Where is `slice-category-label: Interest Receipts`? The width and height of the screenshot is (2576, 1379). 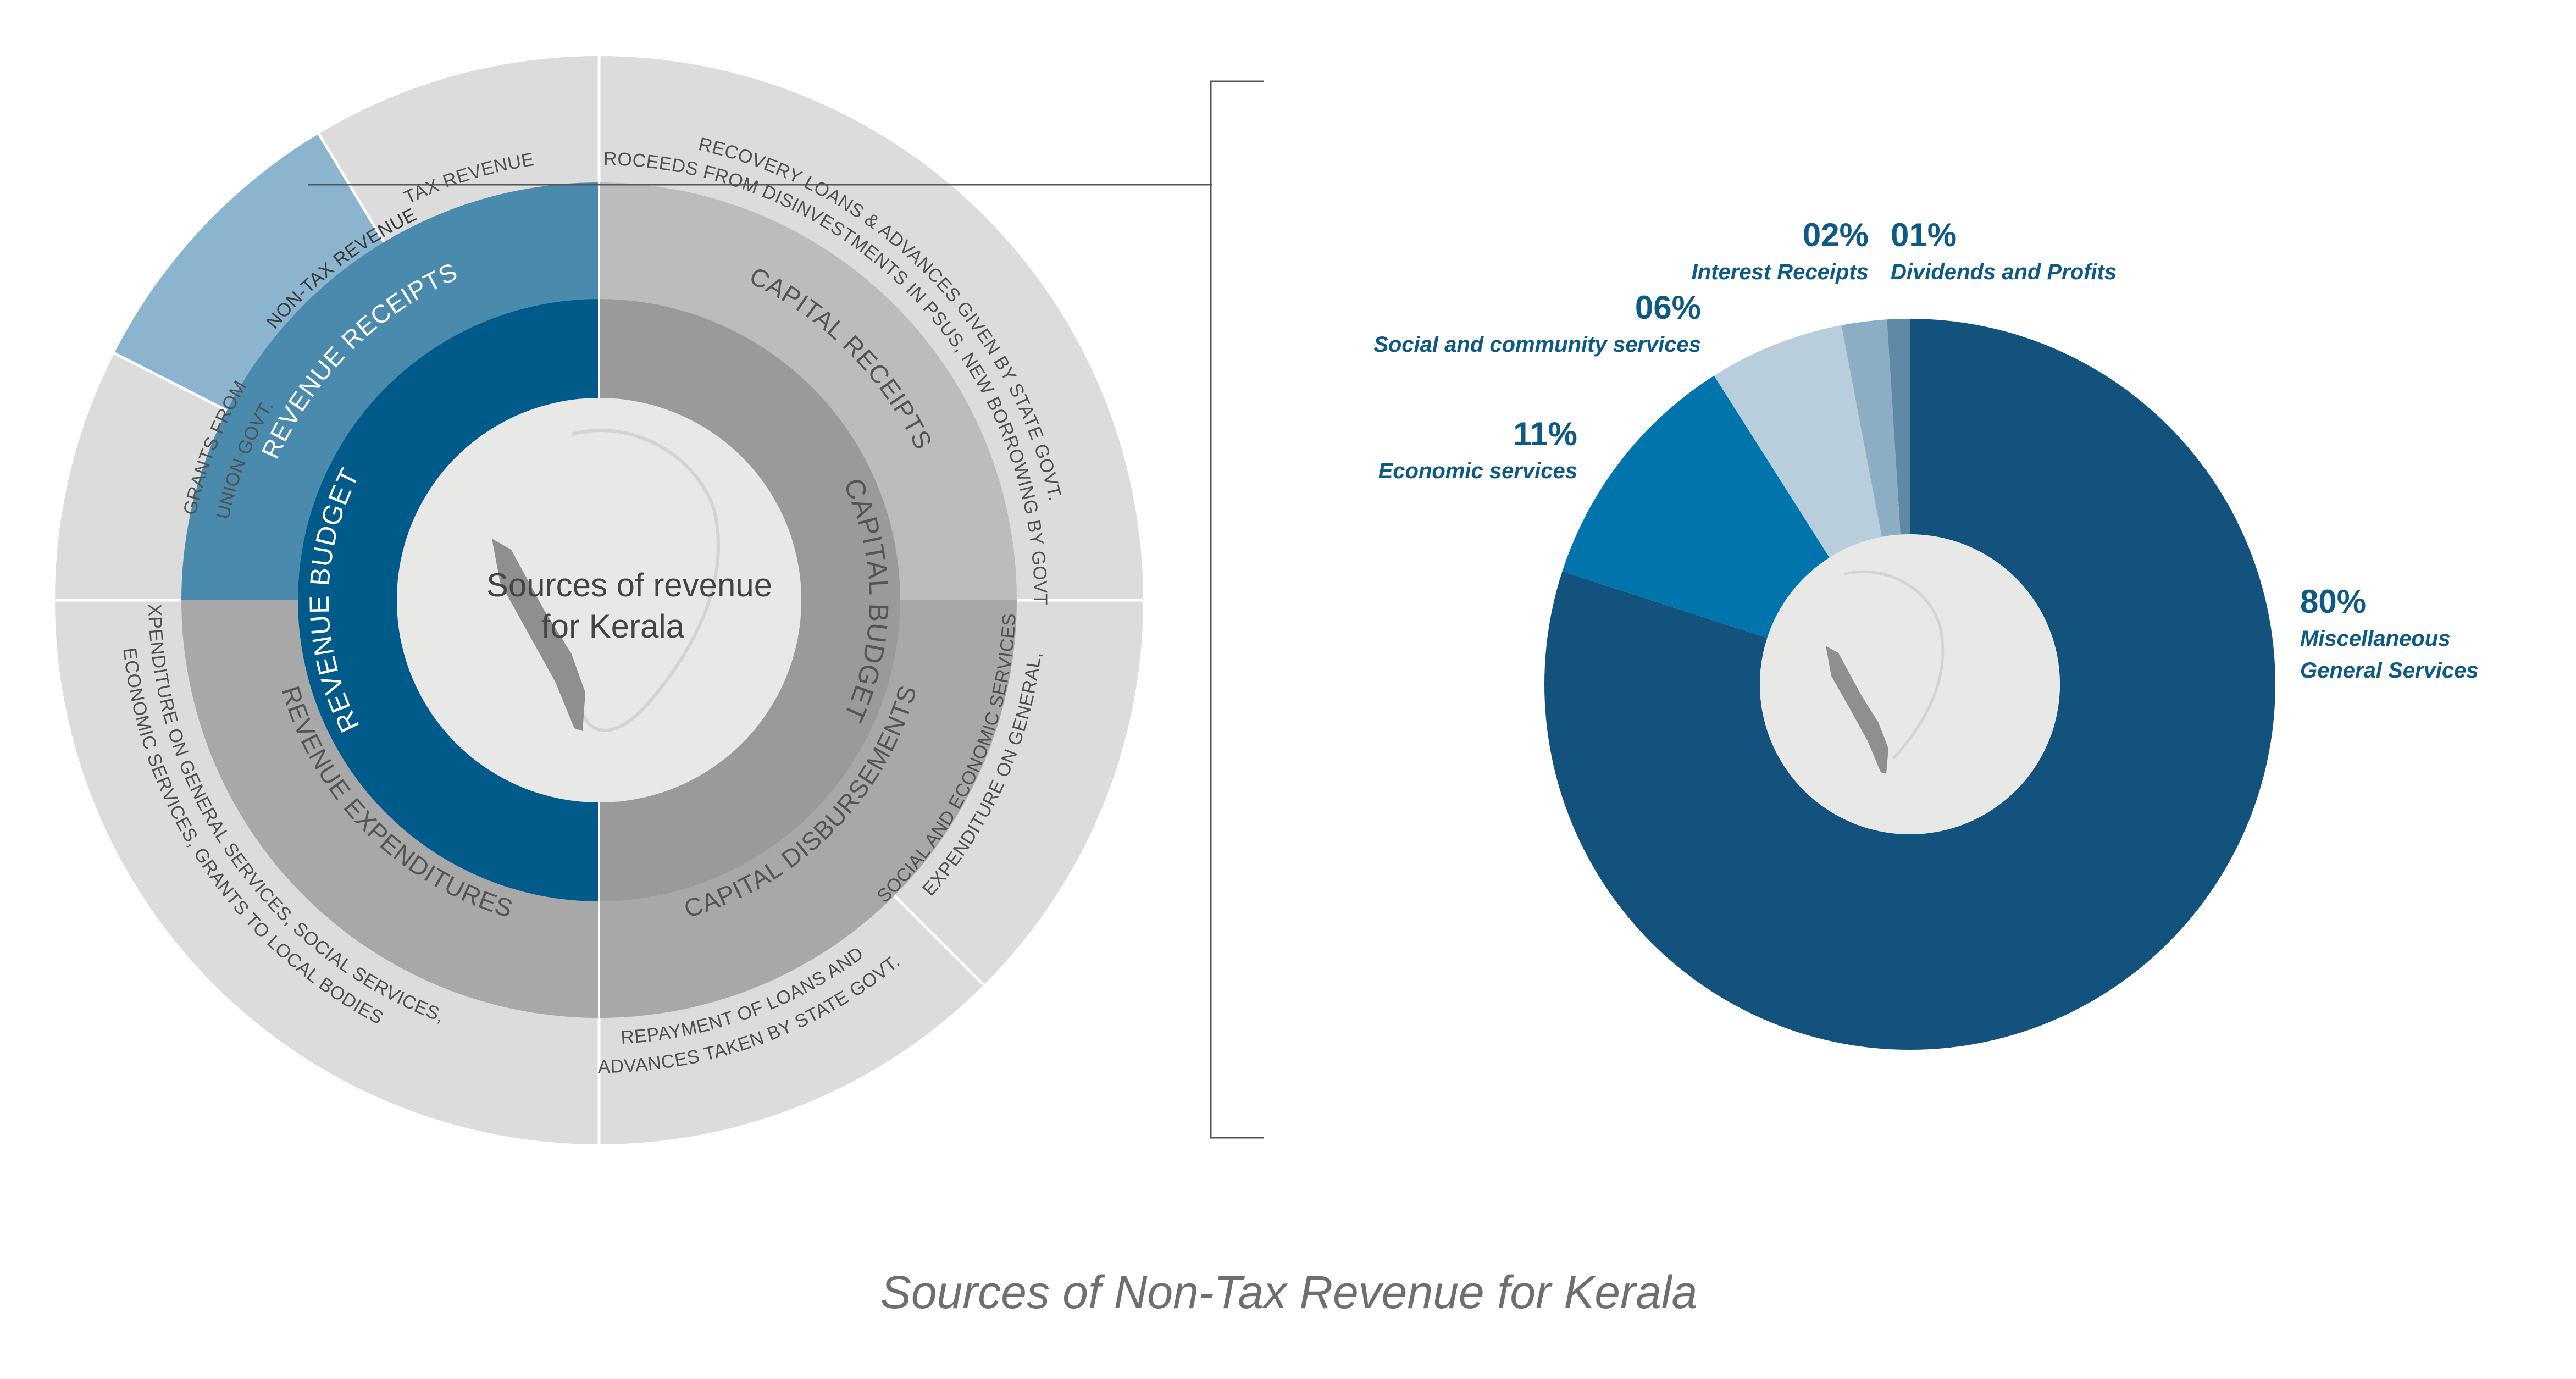 slice-category-label: Interest Receipts is located at coordinates (1780, 272).